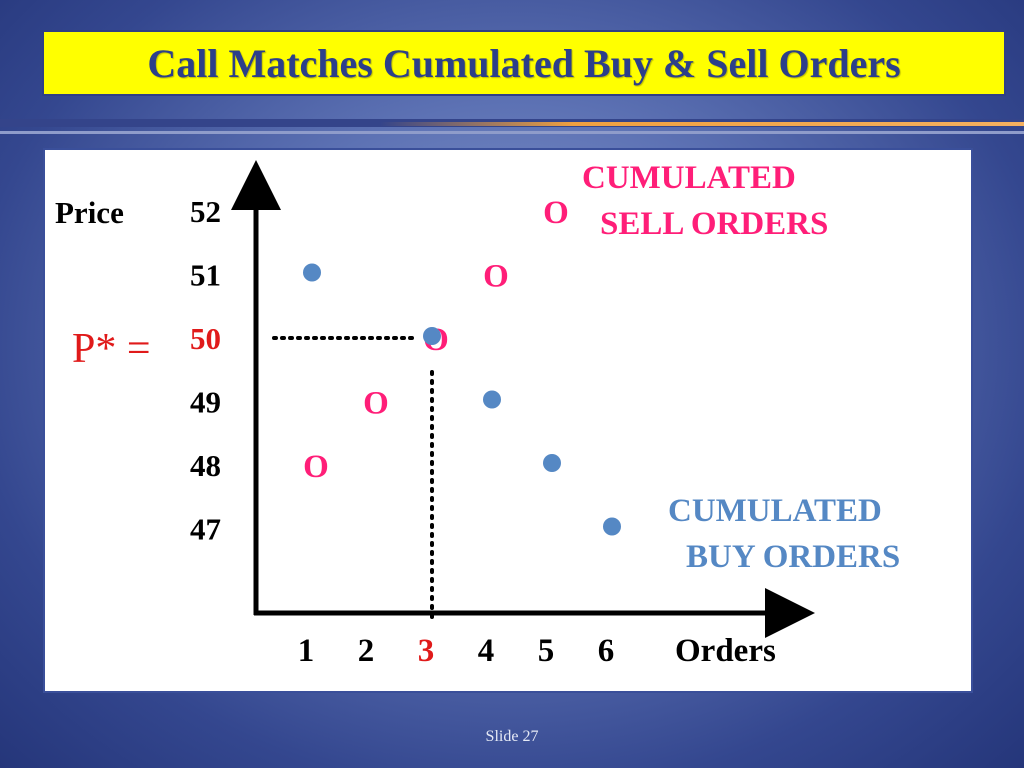 The height and width of the screenshot is (768, 1024). Describe the element at coordinates (205, 338) in the screenshot. I see `y-tick-label-50: 50` at that location.